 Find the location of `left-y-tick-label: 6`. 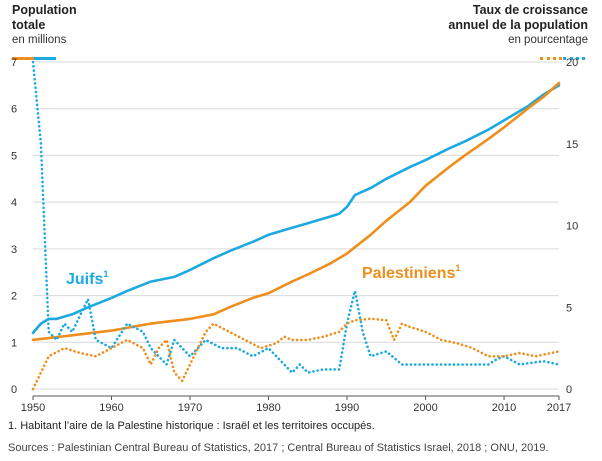

left-y-tick-label: 6 is located at coordinates (14, 110).